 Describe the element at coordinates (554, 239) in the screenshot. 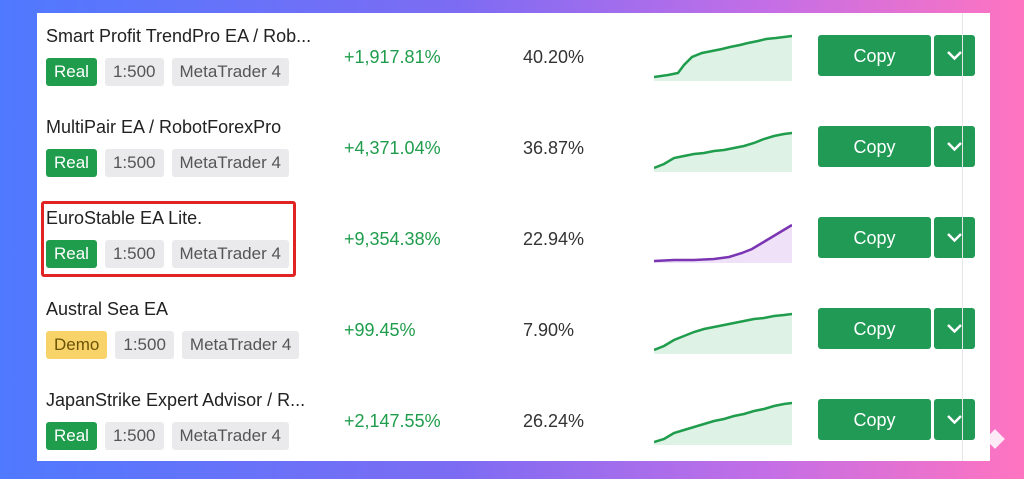

I see `drawdown-value: 22.94%` at that location.